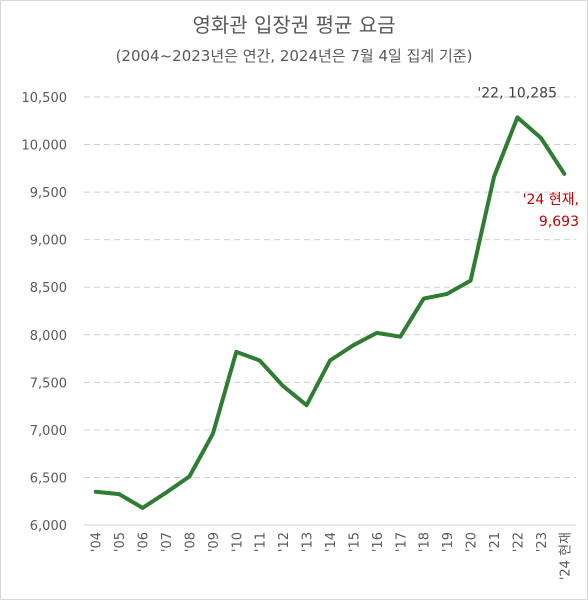 This screenshot has height=600, width=588. Describe the element at coordinates (48, 478) in the screenshot. I see `y-tick-label: 6,500` at that location.